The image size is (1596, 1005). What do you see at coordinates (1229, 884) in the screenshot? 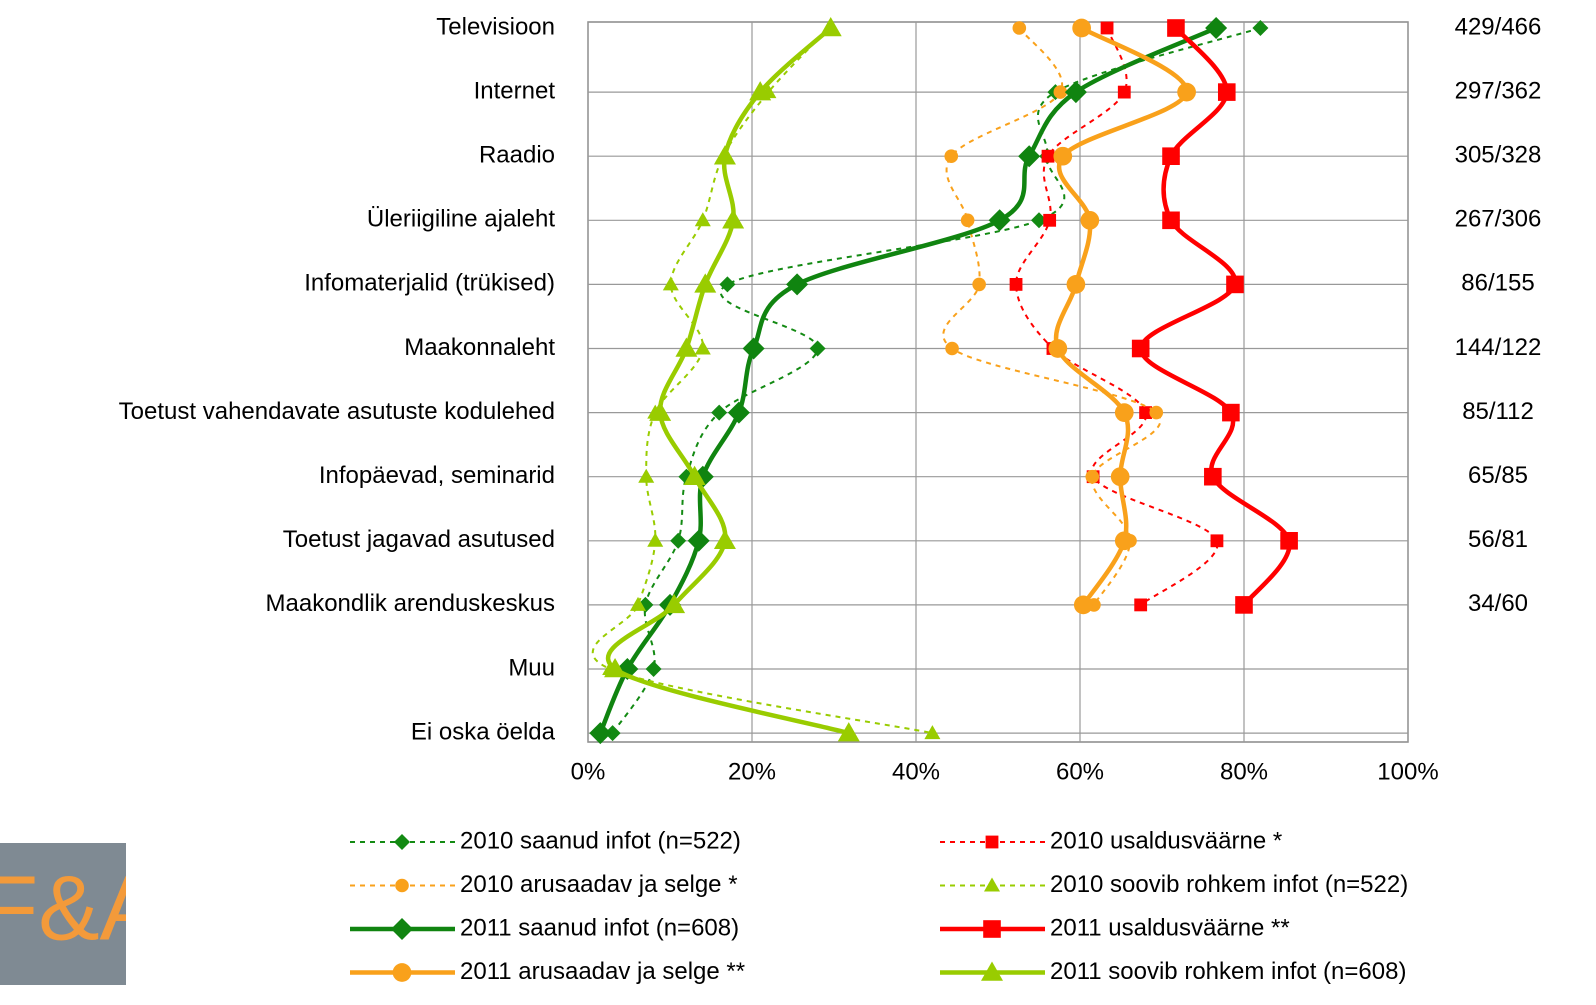
I see `legend-label: 2010 soovib rohkem infot (n=522)` at bounding box center [1229, 884].